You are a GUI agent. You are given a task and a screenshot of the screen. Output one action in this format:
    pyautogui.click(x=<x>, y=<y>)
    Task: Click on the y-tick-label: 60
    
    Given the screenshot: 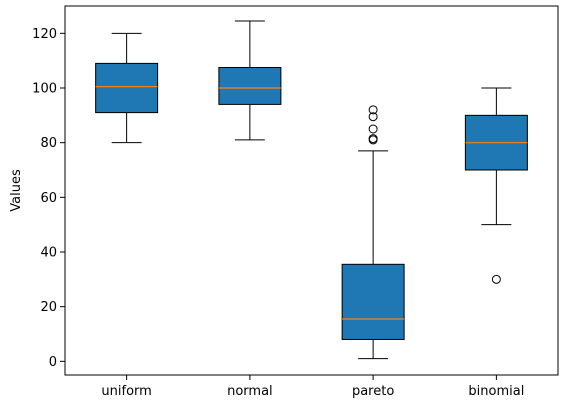 What is the action you would take?
    pyautogui.click(x=48, y=198)
    